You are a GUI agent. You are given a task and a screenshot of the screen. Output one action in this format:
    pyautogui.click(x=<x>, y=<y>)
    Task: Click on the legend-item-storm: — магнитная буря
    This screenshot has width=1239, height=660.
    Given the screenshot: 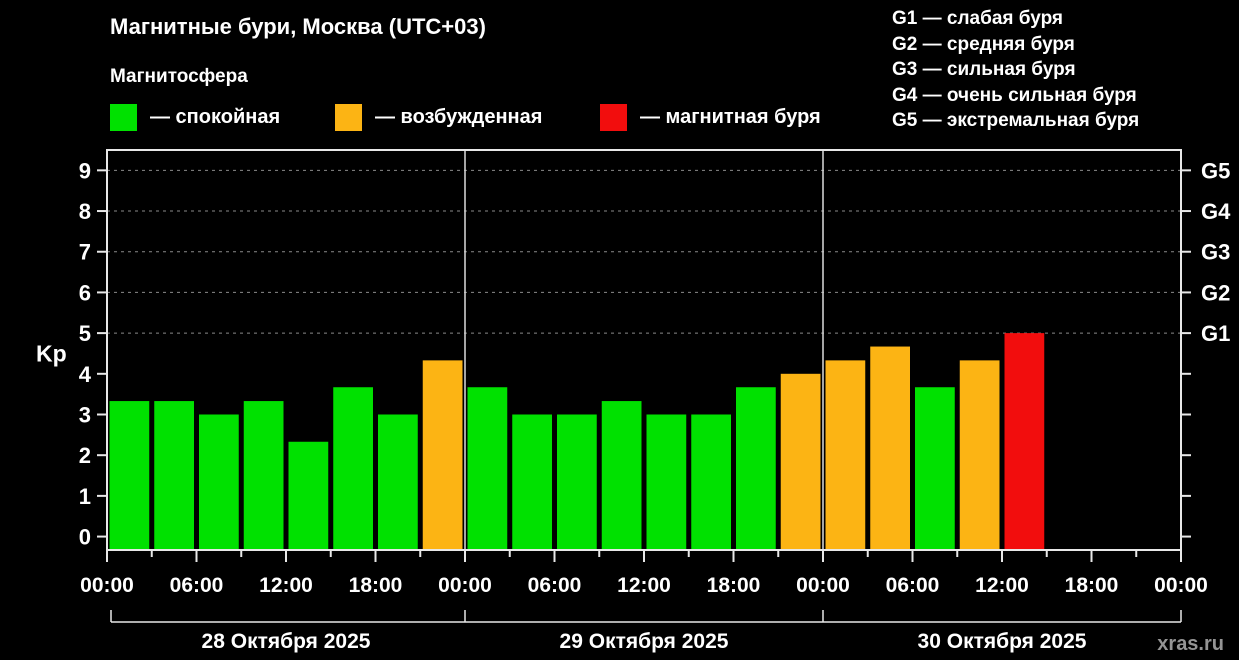 What is the action you would take?
    pyautogui.click(x=710, y=117)
    